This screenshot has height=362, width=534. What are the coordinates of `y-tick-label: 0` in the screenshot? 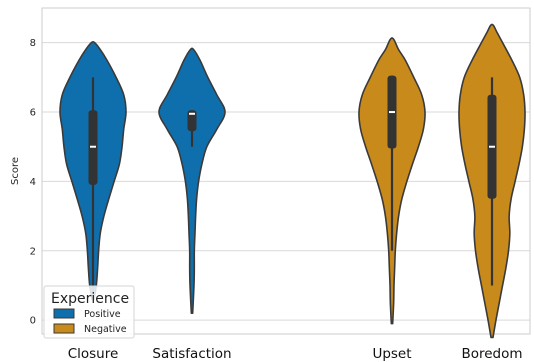 It's located at (33, 321).